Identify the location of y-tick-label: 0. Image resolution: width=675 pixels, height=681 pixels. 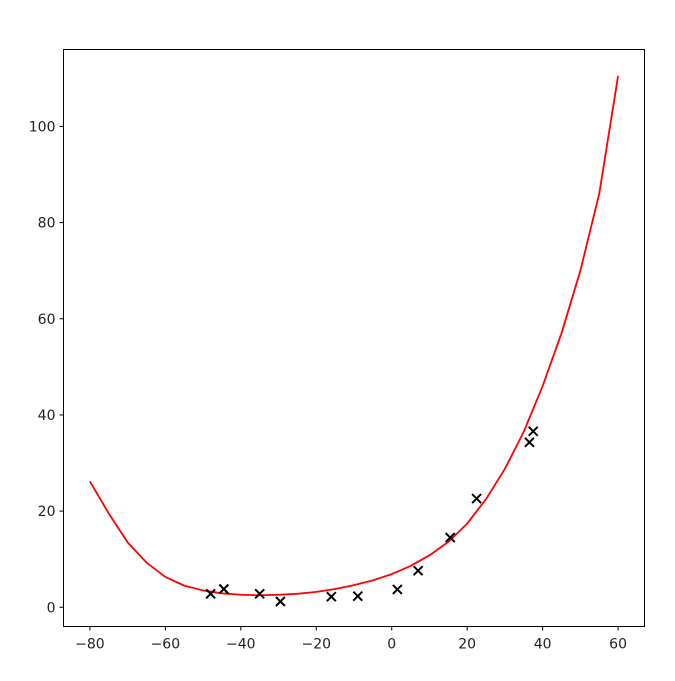
(51, 608).